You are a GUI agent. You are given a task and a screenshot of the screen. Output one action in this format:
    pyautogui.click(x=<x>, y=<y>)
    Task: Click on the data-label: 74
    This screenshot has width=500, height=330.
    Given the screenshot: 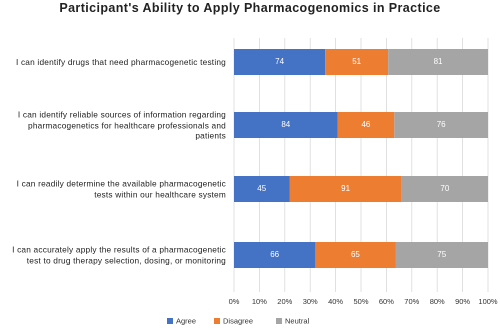 What is the action you would take?
    pyautogui.click(x=279, y=61)
    